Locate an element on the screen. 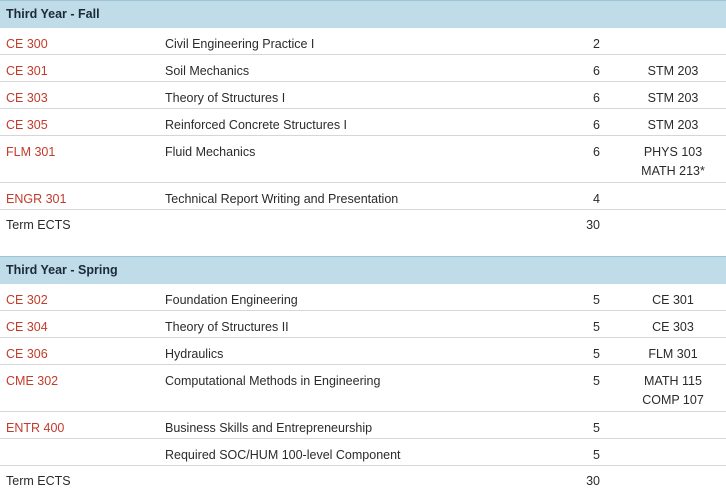 The image size is (726, 492). course-code-link: FLM 301 is located at coordinates (31, 152).